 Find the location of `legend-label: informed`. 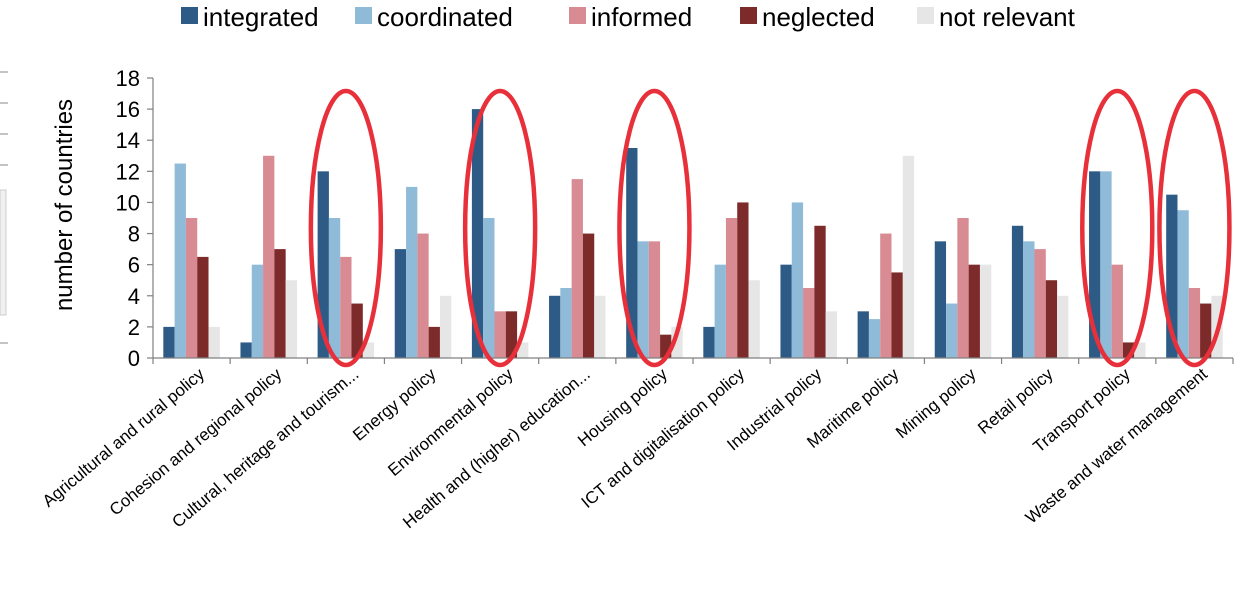

legend-label: informed is located at coordinates (641, 17).